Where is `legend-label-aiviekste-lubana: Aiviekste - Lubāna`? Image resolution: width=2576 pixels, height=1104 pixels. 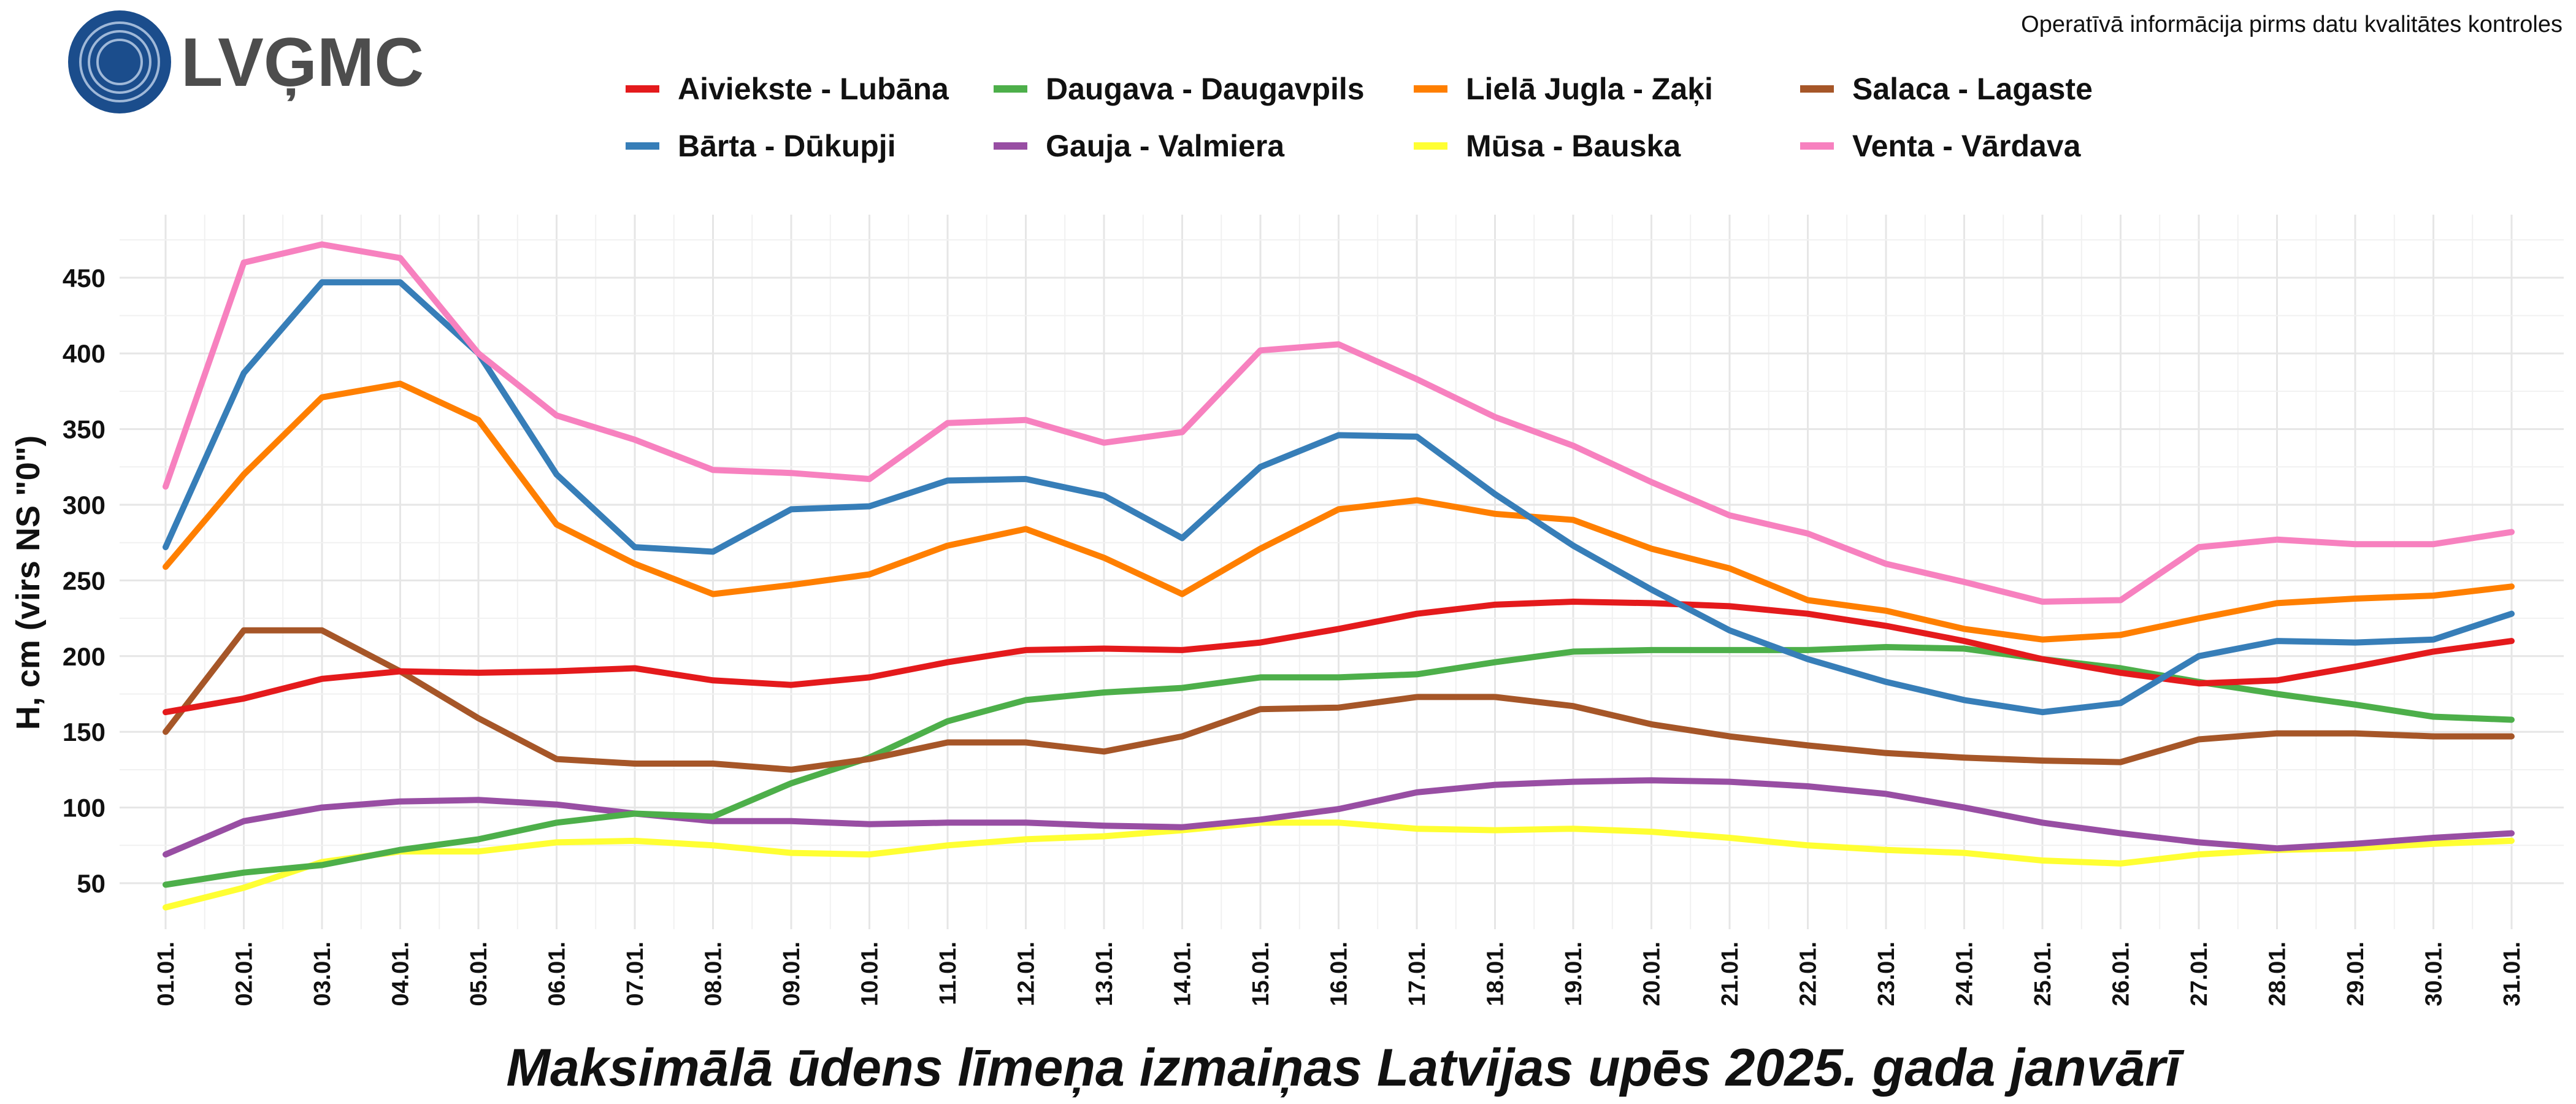
legend-label-aiviekste-lubana: Aiviekste - Lubāna is located at coordinates (813, 89).